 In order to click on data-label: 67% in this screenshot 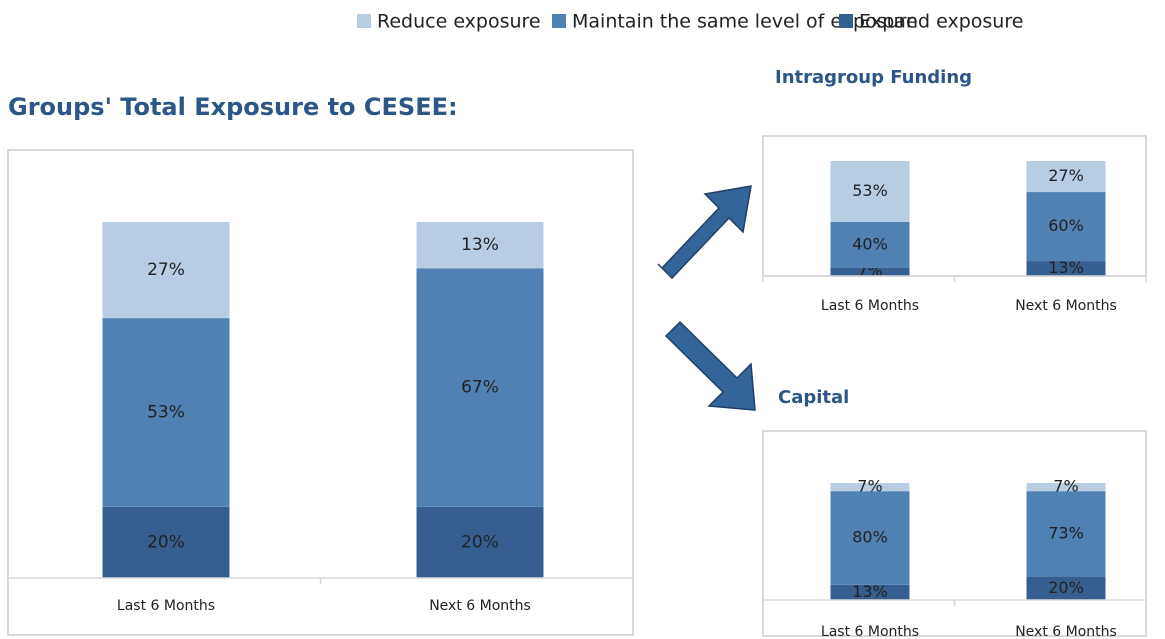, I will do `click(480, 388)`.